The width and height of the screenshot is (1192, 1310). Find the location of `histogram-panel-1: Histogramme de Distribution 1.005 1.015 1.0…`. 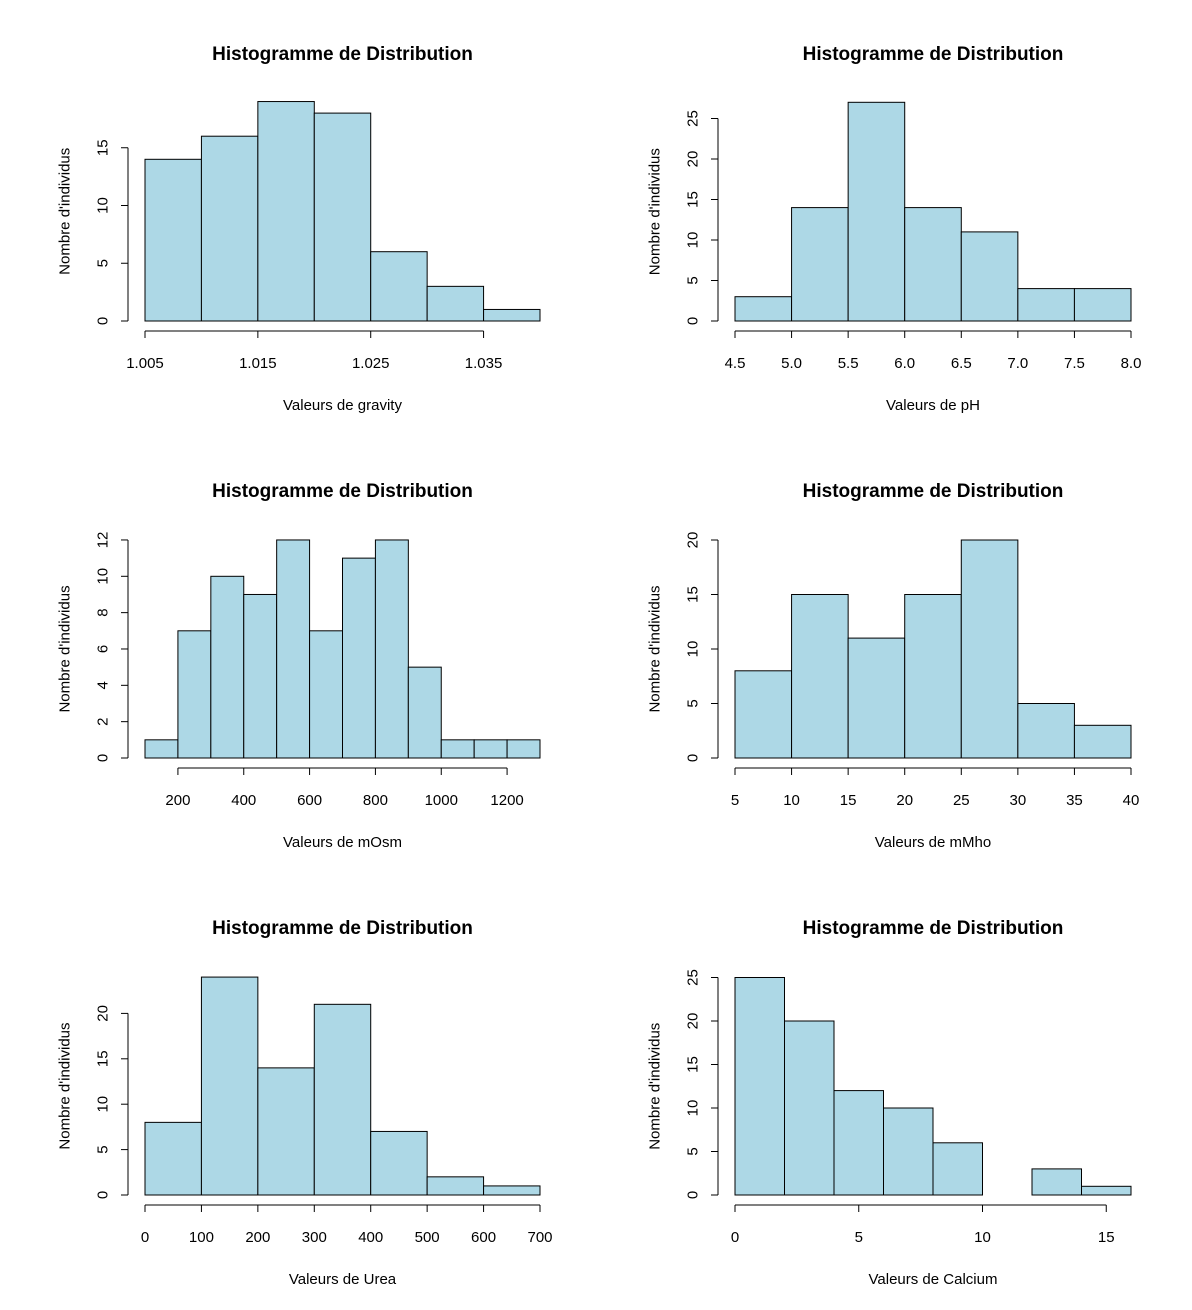

histogram-panel-1: Histogramme de Distribution 1.005 1.015 1.0… is located at coordinates (299, 229).